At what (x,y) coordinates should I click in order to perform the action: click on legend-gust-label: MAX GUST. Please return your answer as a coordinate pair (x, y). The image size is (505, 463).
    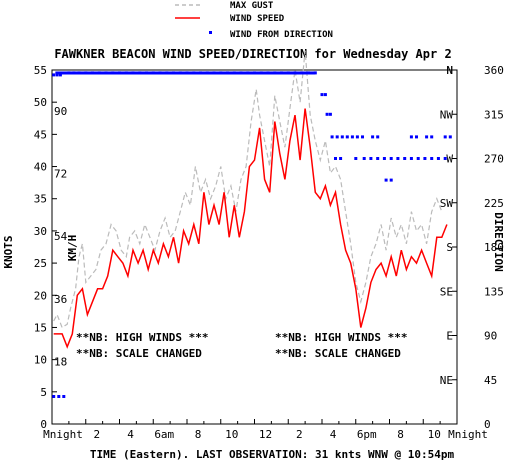
    Looking at the image, I should click on (252, 6).